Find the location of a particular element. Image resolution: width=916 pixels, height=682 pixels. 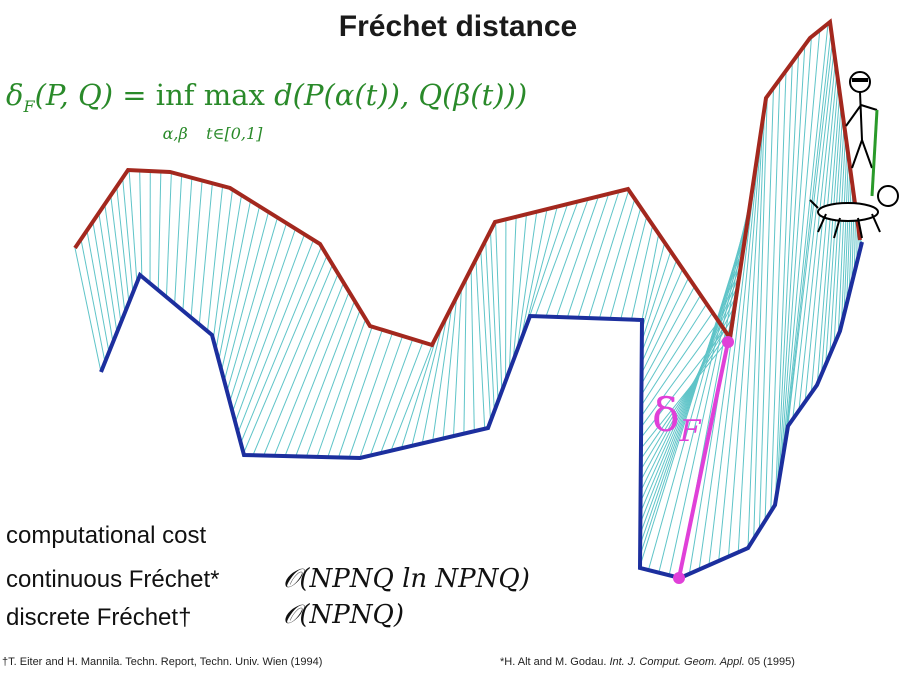

delta-endpoint-top is located at coordinates (728, 342).